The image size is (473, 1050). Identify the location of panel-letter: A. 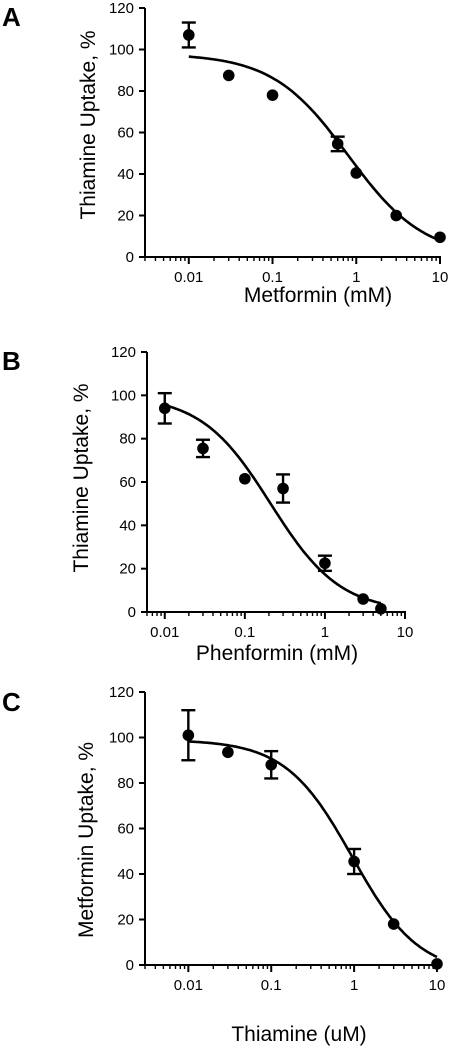
(11, 17).